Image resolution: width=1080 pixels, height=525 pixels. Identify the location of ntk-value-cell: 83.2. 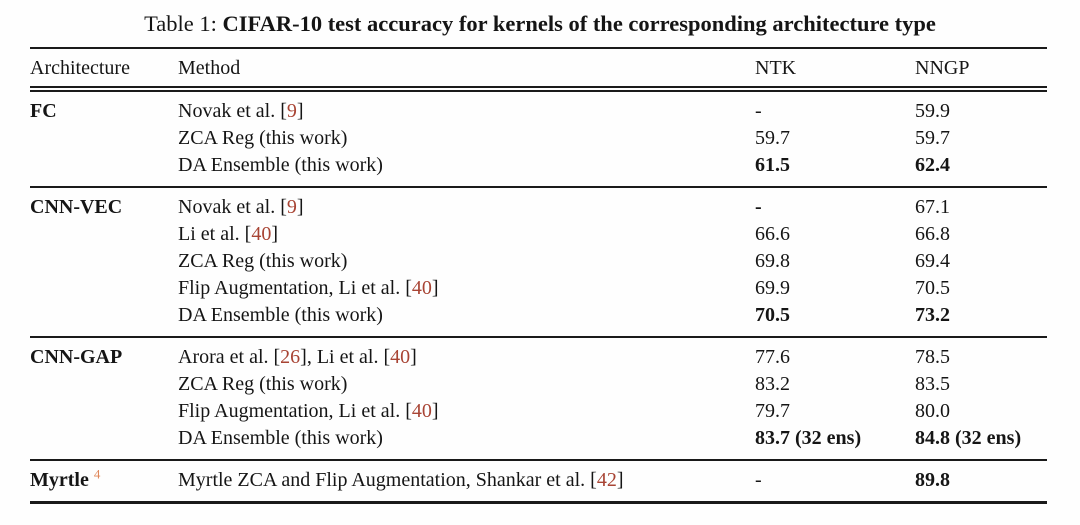
(772, 384).